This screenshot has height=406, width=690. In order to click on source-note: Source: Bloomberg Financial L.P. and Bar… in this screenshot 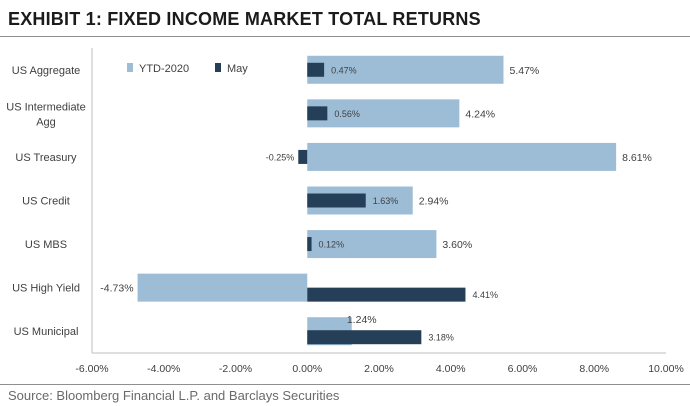, I will do `click(174, 395)`.